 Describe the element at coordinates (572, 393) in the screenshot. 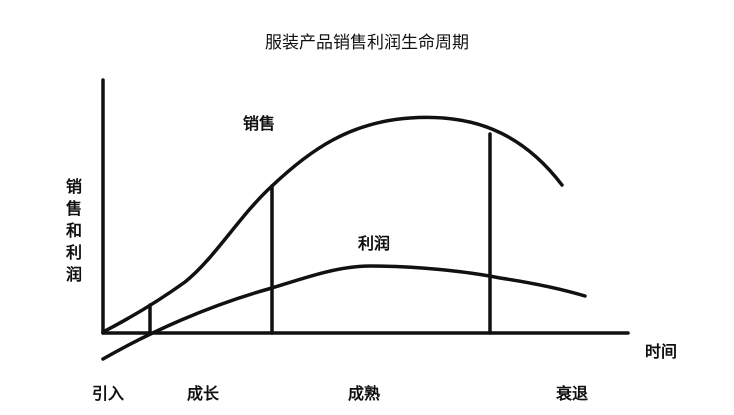

I see `stage-label-decline: 衰退` at that location.